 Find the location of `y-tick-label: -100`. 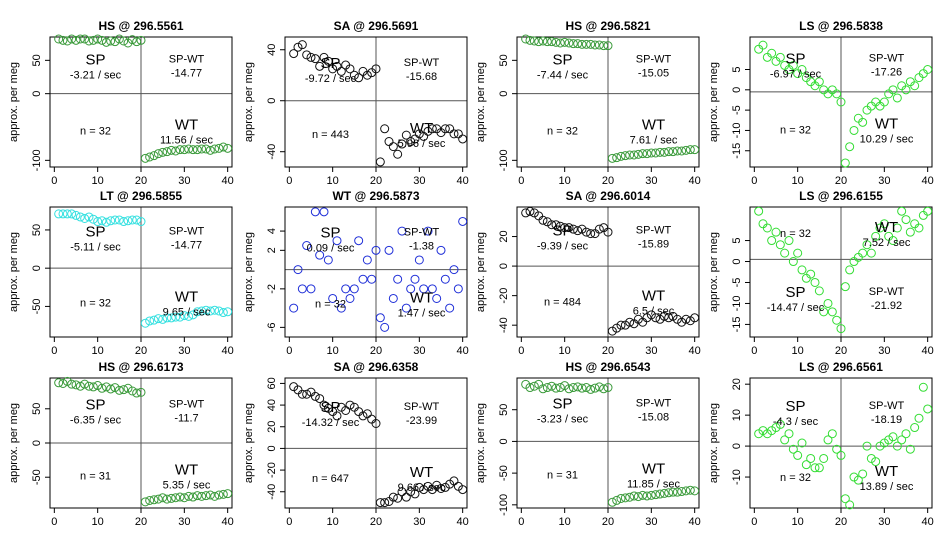

y-tick-label: -100 is located at coordinates (504, 505).